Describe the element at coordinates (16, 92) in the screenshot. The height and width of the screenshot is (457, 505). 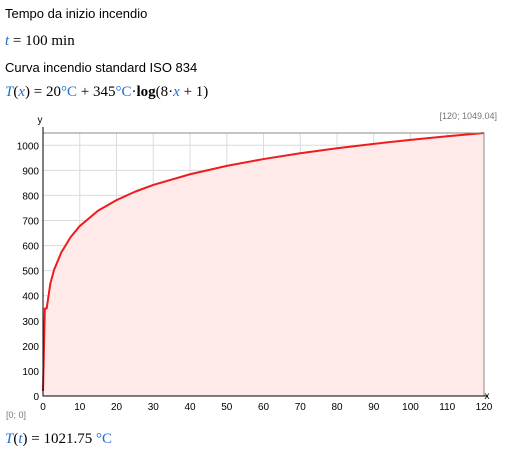
I see `formula-open: (` at that location.